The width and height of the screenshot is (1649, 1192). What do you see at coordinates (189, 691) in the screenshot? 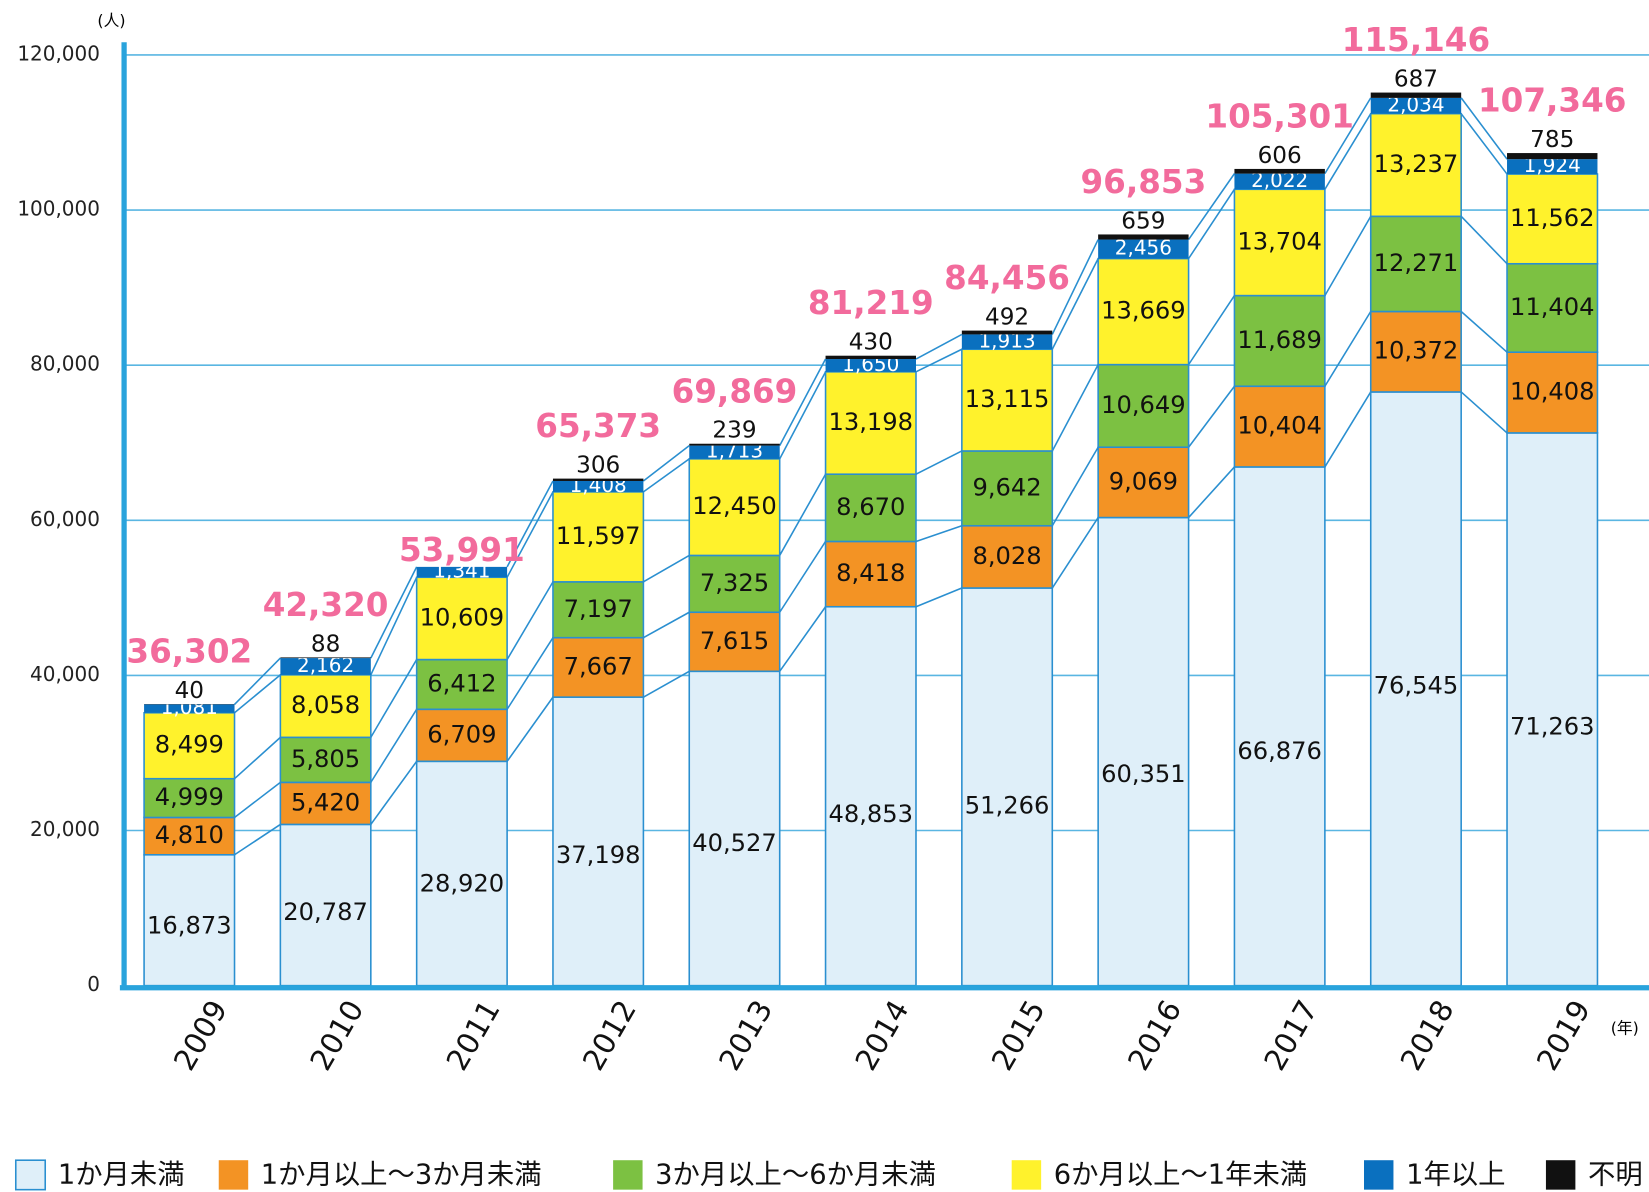
I see `data-label: 40` at bounding box center [189, 691].